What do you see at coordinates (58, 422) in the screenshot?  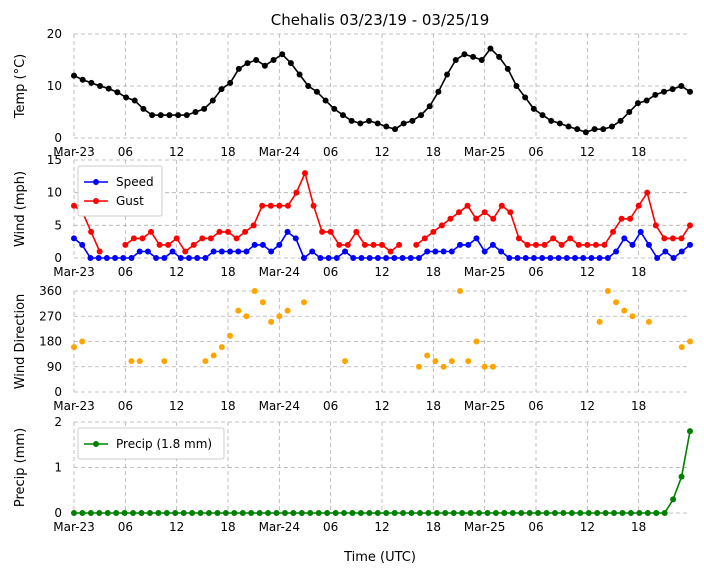 I see `y-tick-label: 2` at bounding box center [58, 422].